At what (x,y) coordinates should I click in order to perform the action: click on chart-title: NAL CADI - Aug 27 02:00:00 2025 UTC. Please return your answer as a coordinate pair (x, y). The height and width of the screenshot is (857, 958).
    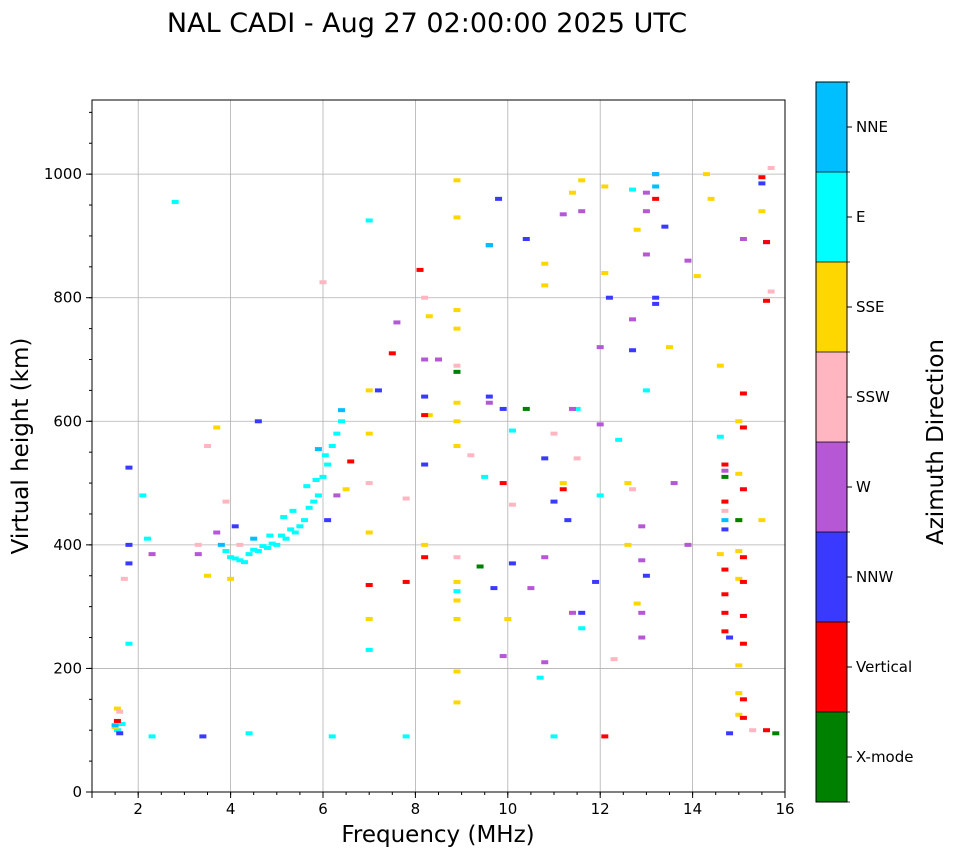
    Looking at the image, I should click on (427, 23).